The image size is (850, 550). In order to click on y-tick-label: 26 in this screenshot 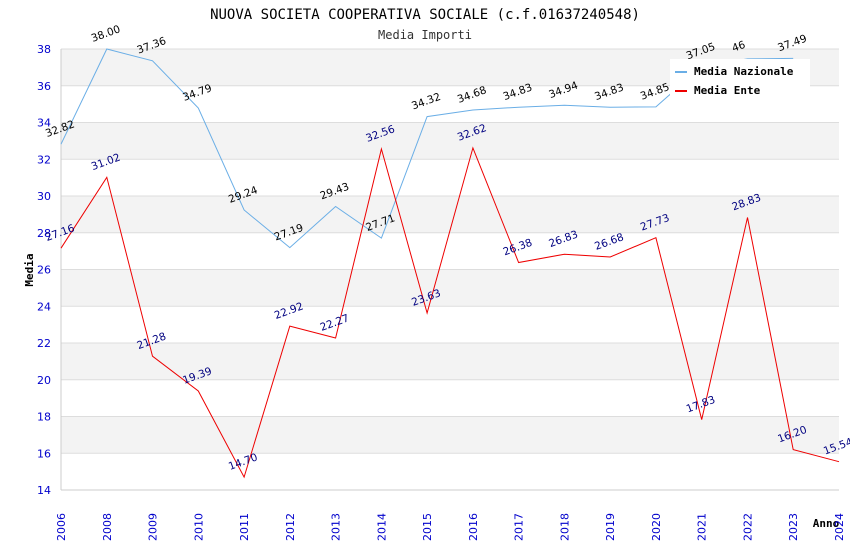, I will do `click(44, 270)`.